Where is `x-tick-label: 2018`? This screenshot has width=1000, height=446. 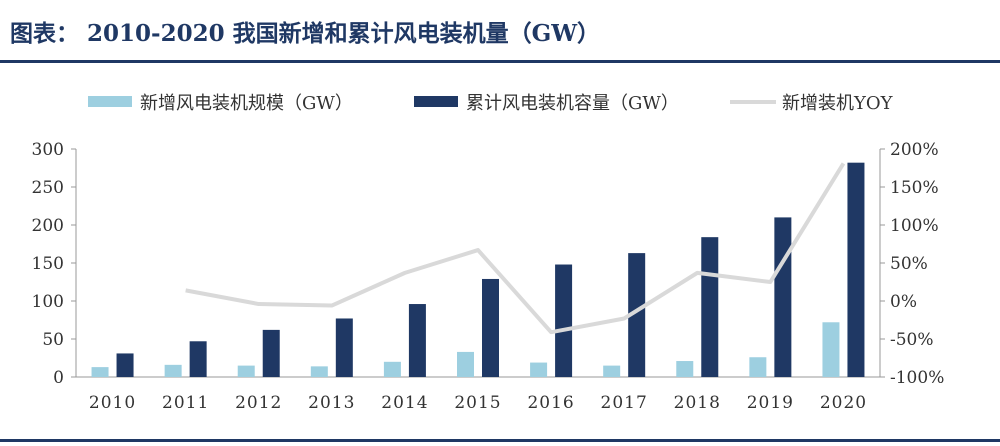 x-tick-label: 2018 is located at coordinates (697, 403).